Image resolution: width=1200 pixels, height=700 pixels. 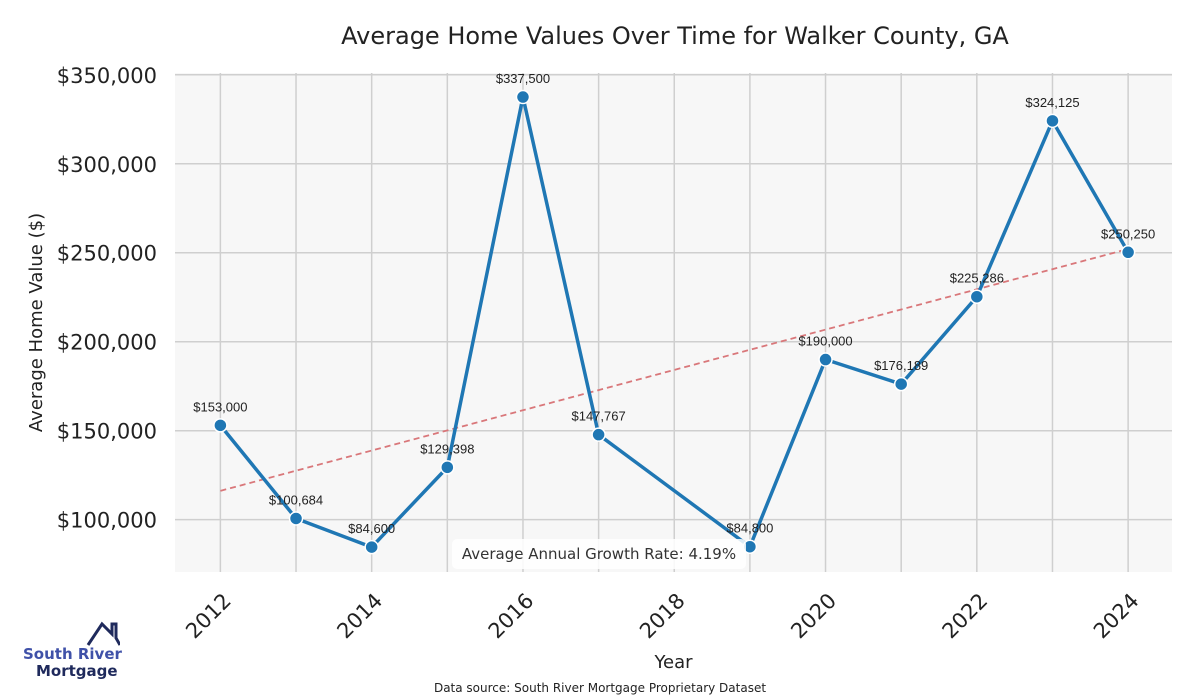 What do you see at coordinates (1116, 616) in the screenshot?
I see `x-tick-label: 2024` at bounding box center [1116, 616].